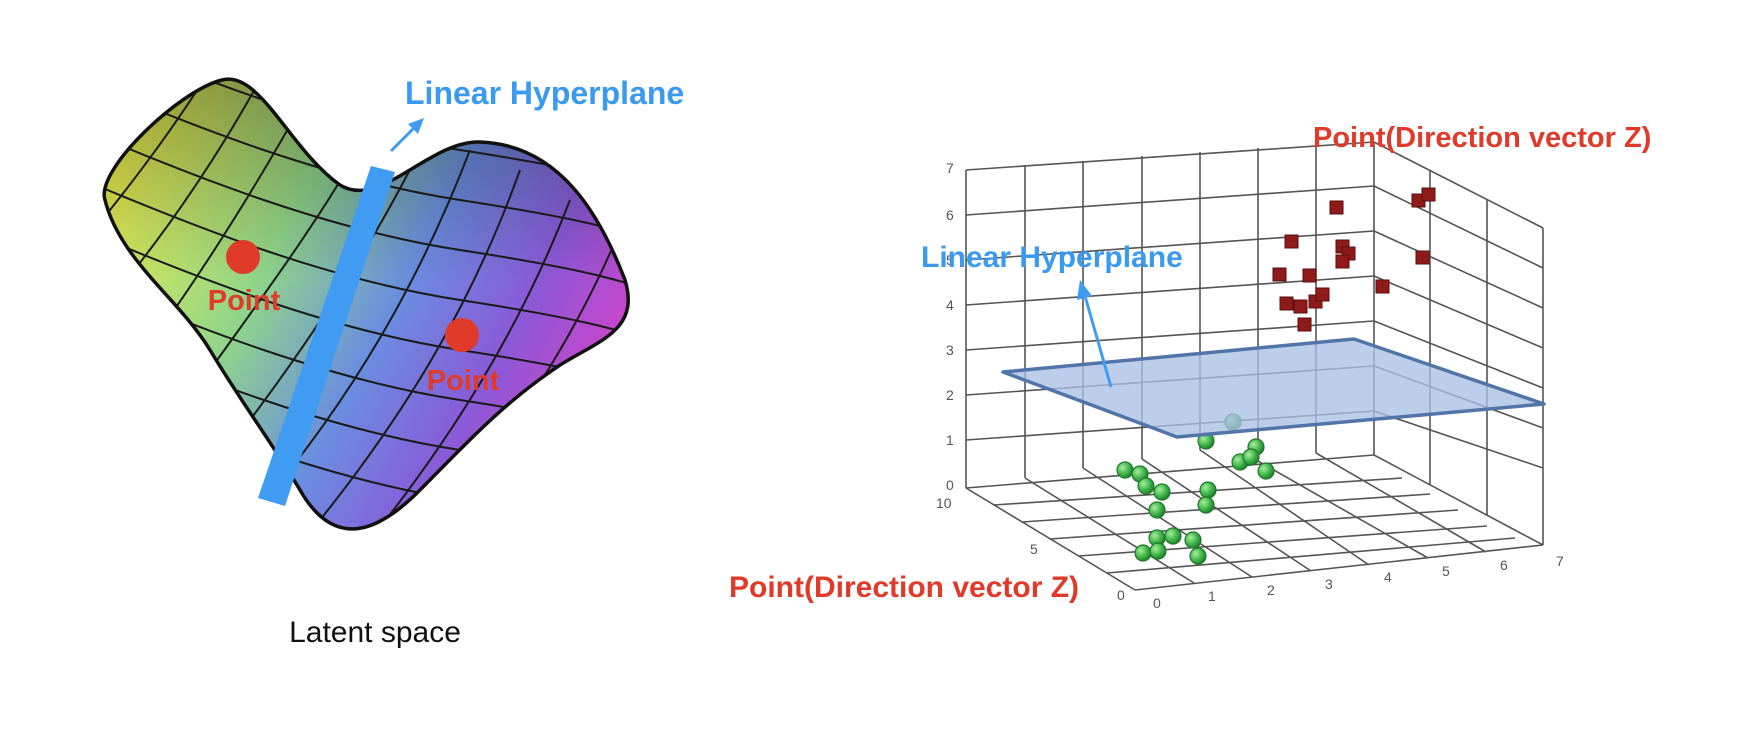  Describe the element at coordinates (1052, 257) in the screenshot. I see `right-hyperplane-label: Linear Hyperplane` at that location.